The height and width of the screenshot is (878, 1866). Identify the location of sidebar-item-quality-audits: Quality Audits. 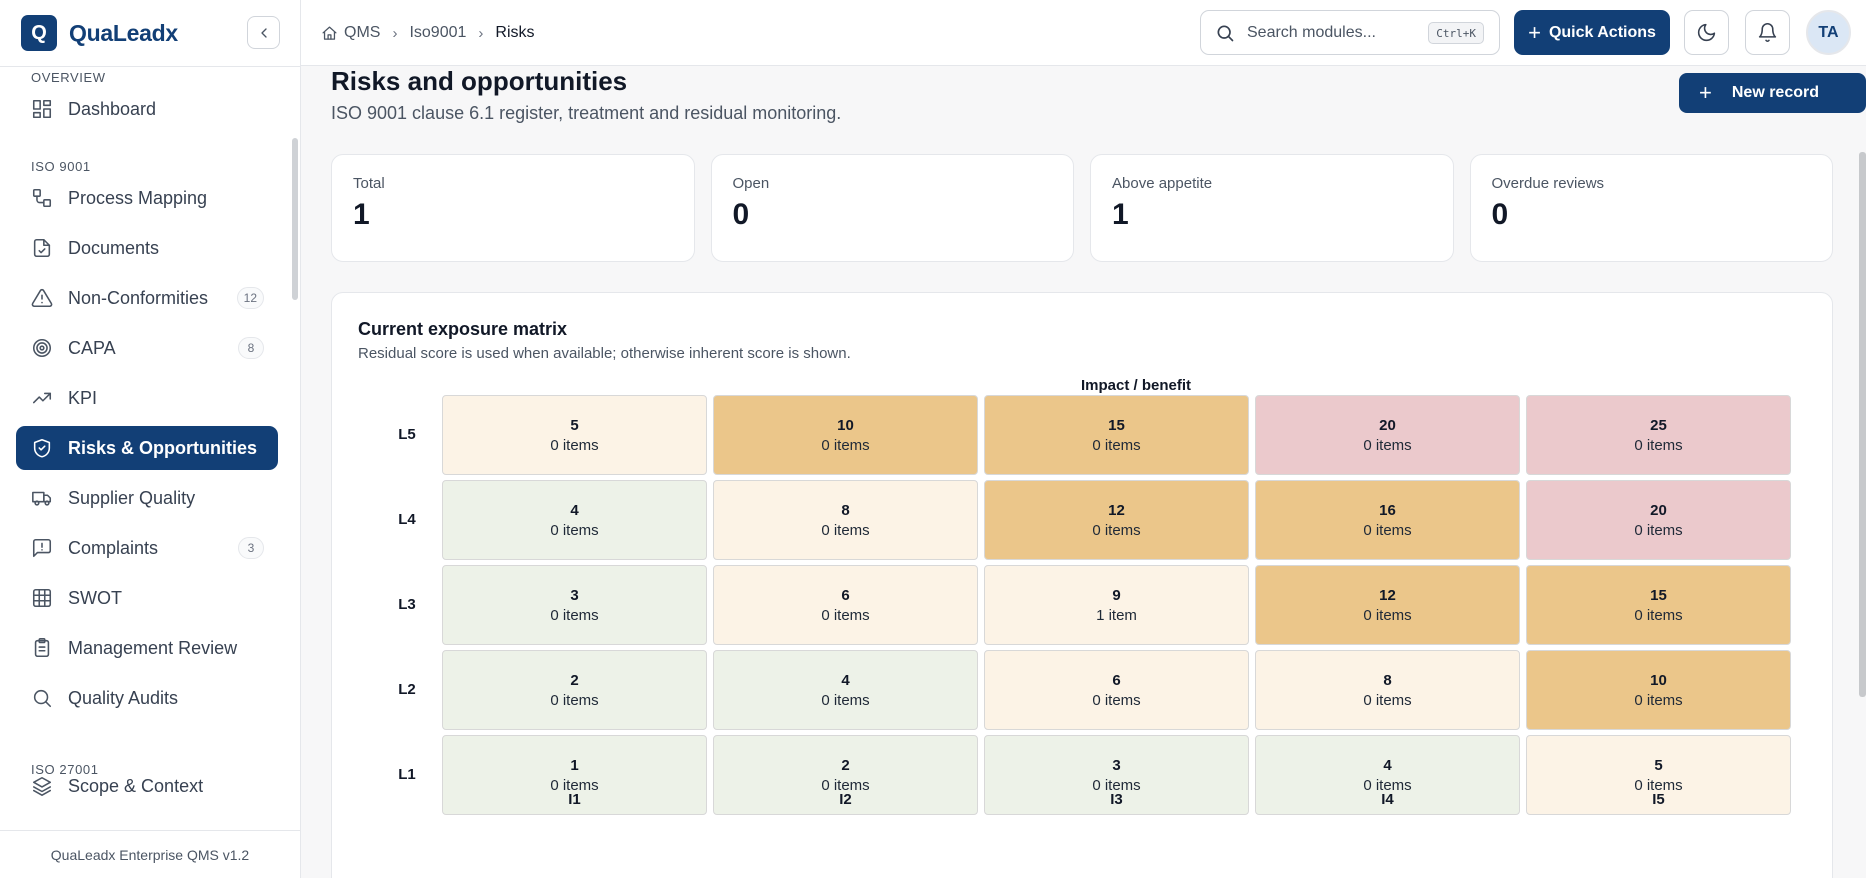
(147, 698).